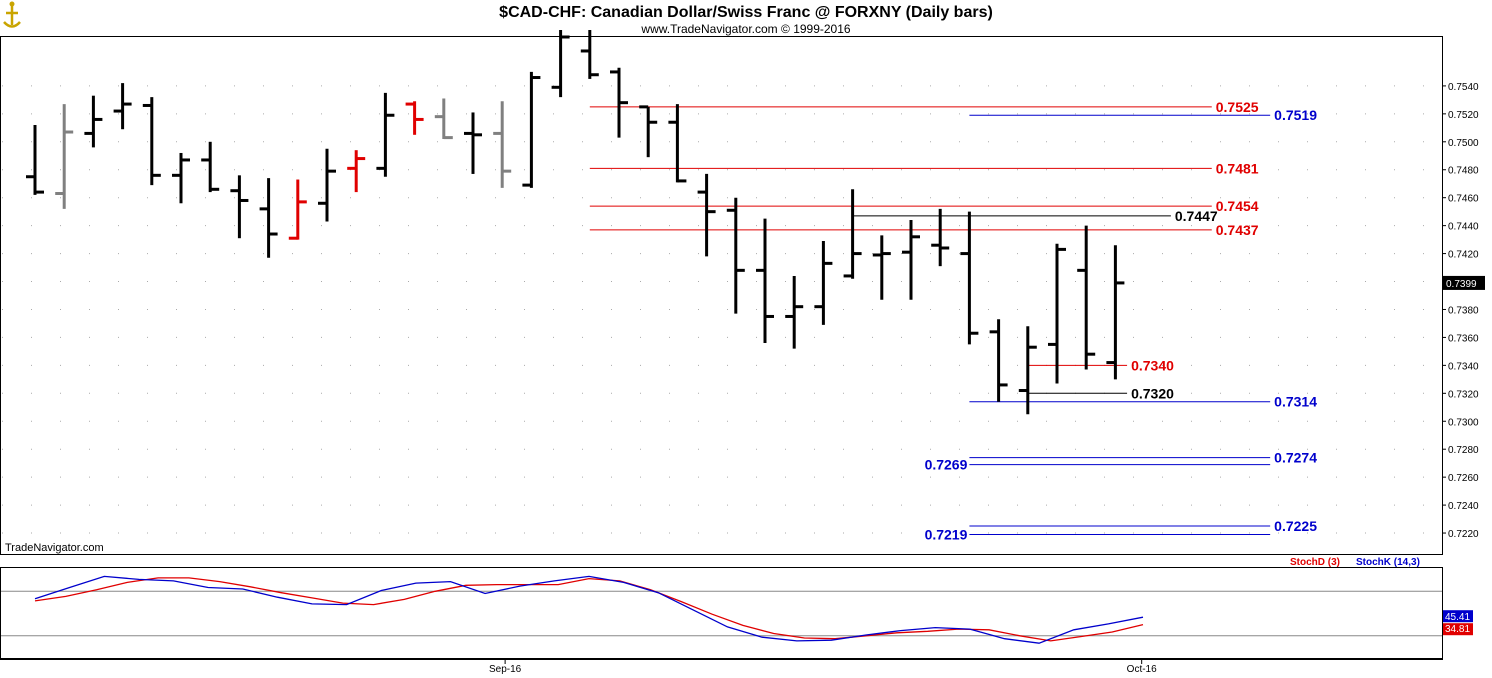 The height and width of the screenshot is (678, 1492). What do you see at coordinates (1463, 338) in the screenshot?
I see `price-tick-label: 0.7360` at bounding box center [1463, 338].